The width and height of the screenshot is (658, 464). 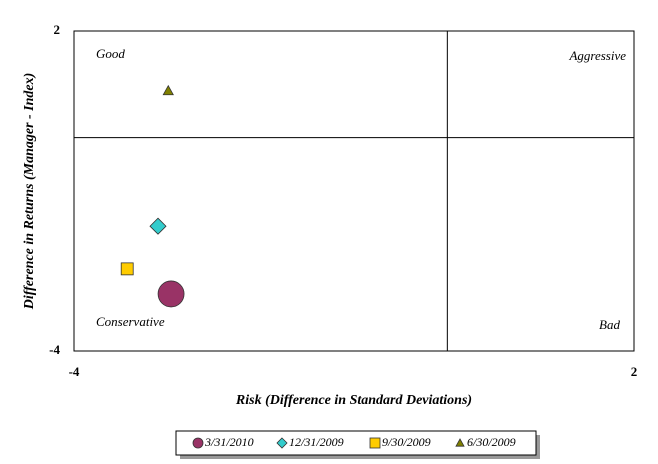 What do you see at coordinates (29, 192) in the screenshot?
I see `y-axis-label: Difference in Returns (Manager - Index)` at bounding box center [29, 192].